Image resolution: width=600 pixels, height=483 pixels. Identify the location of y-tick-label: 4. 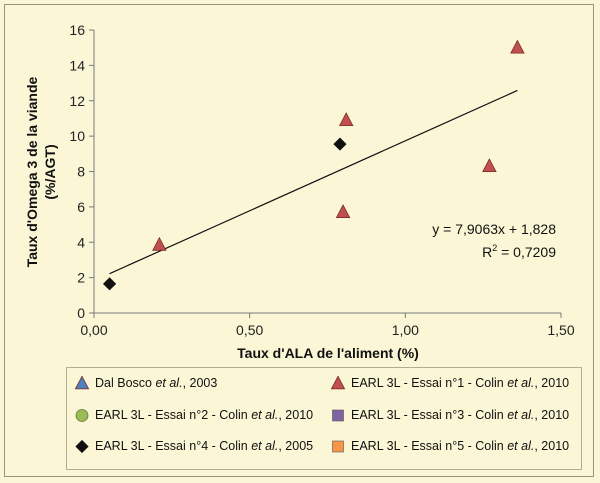
(81, 242).